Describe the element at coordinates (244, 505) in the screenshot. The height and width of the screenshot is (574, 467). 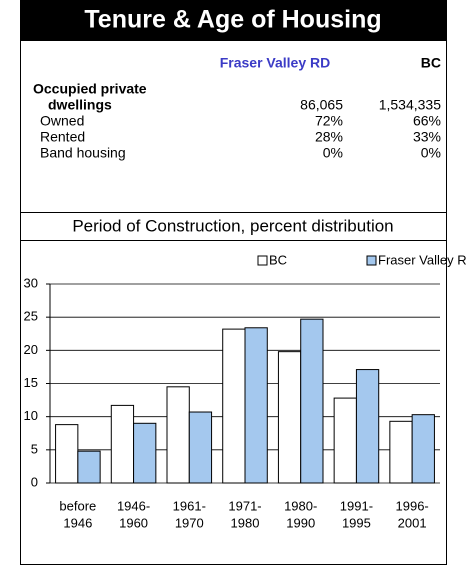
I see `x-tick-label: 1971-` at that location.